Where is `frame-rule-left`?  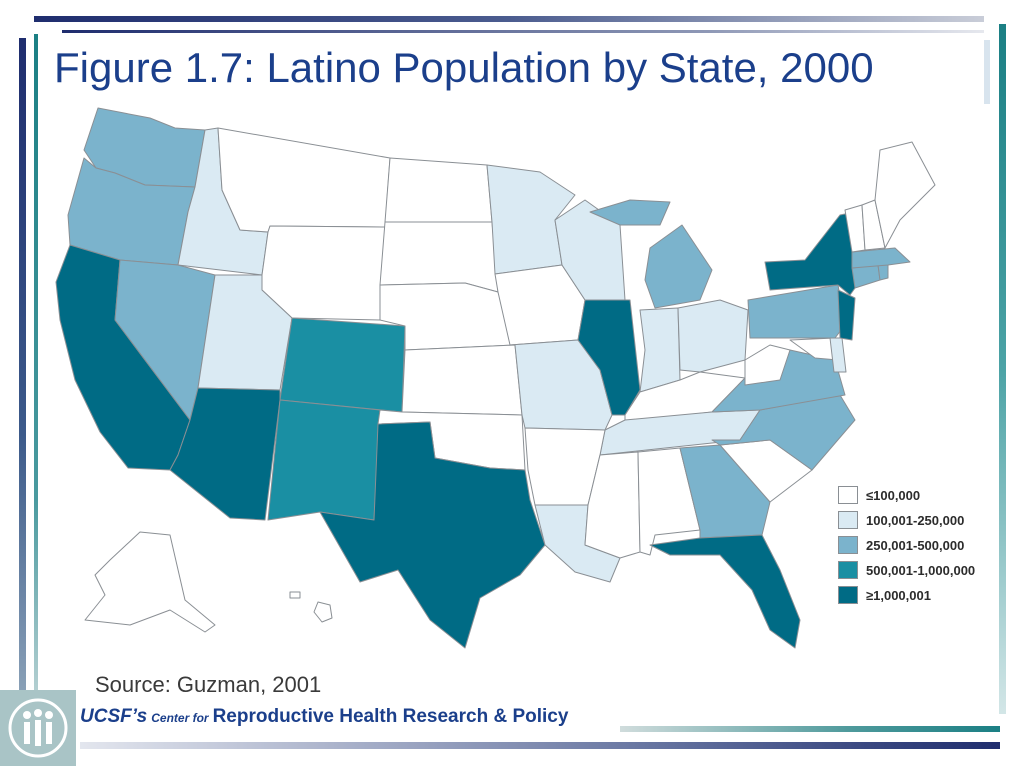
frame-rule-left is located at coordinates (22, 368).